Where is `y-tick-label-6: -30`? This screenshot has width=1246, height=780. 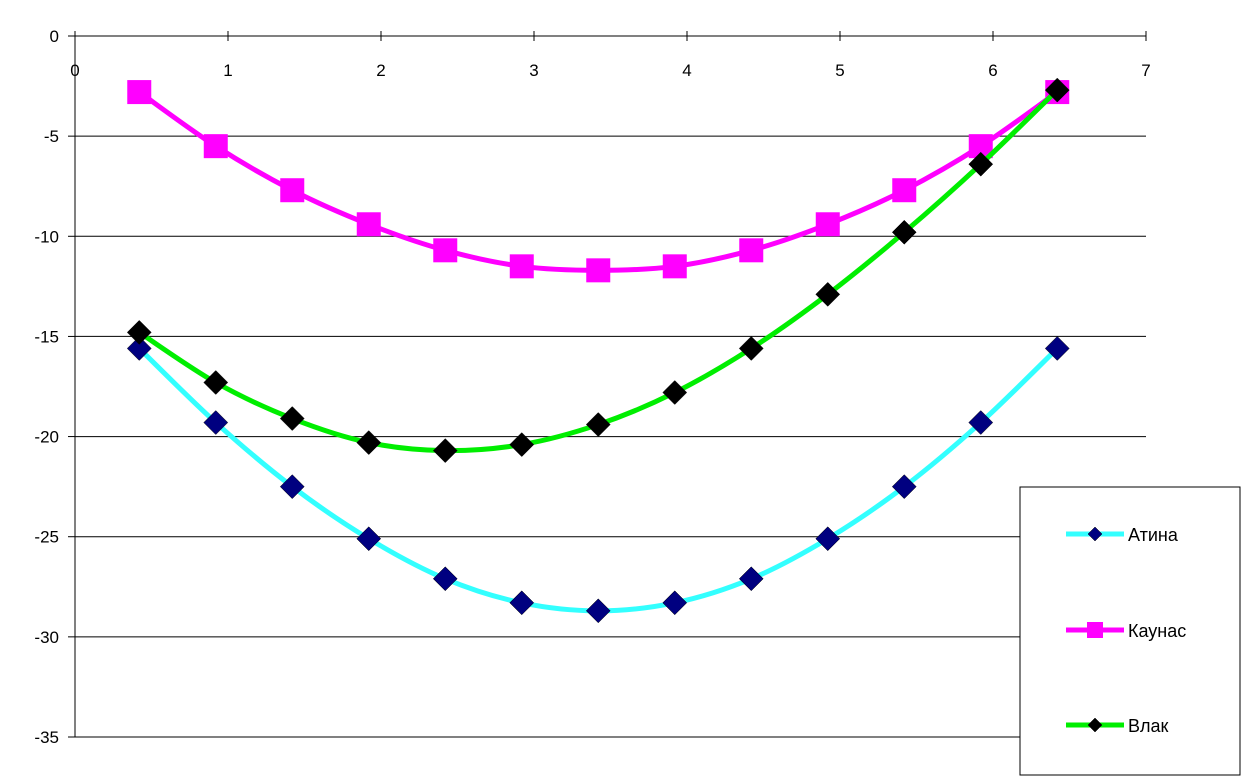
y-tick-label-6: -30 is located at coordinates (46, 637).